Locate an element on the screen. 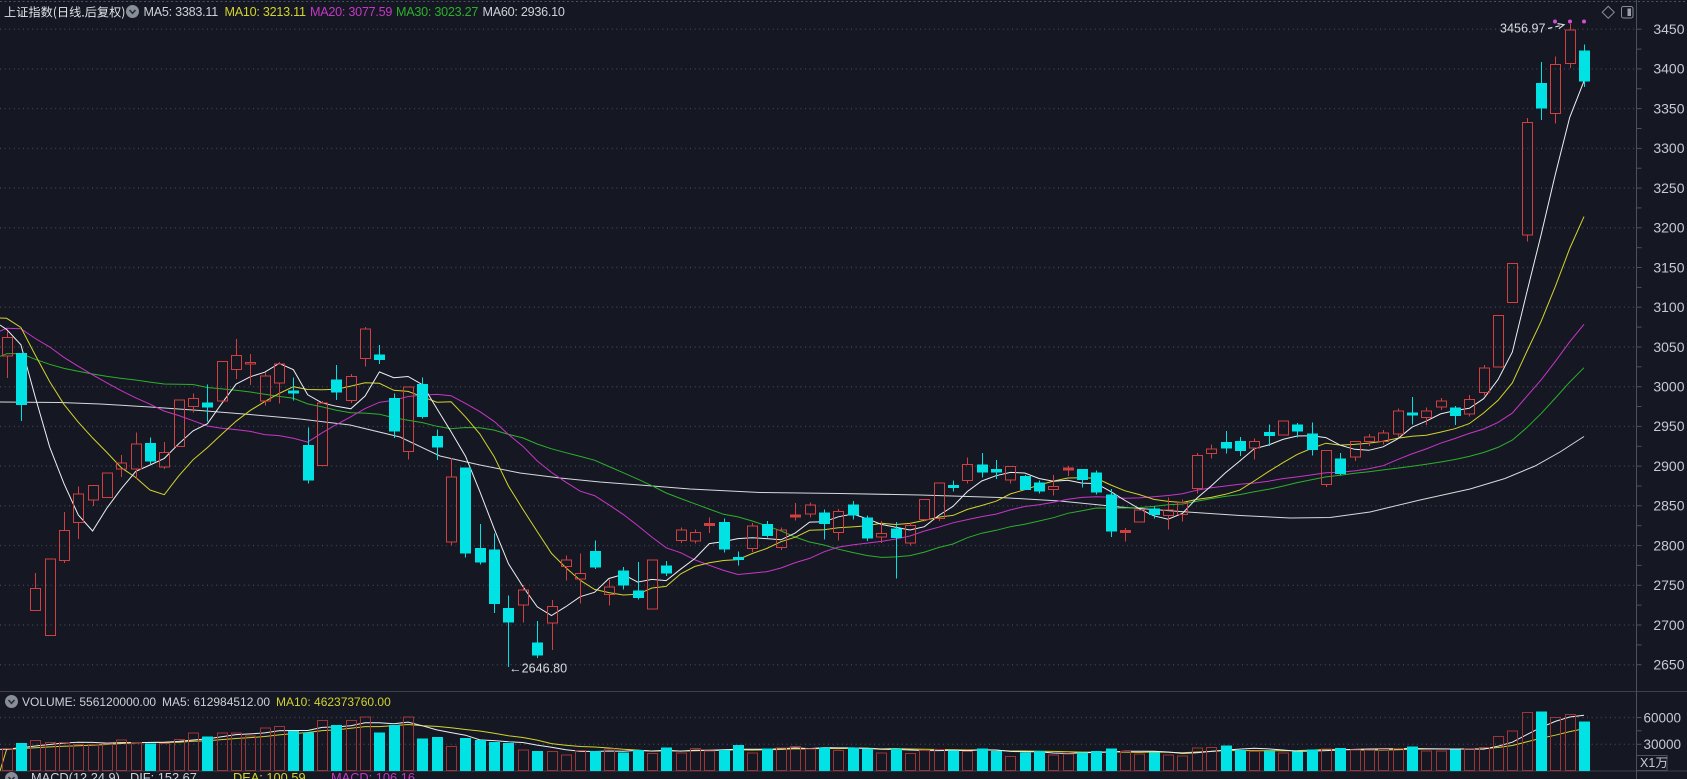  svg-text: 2950 is located at coordinates (1668, 426).